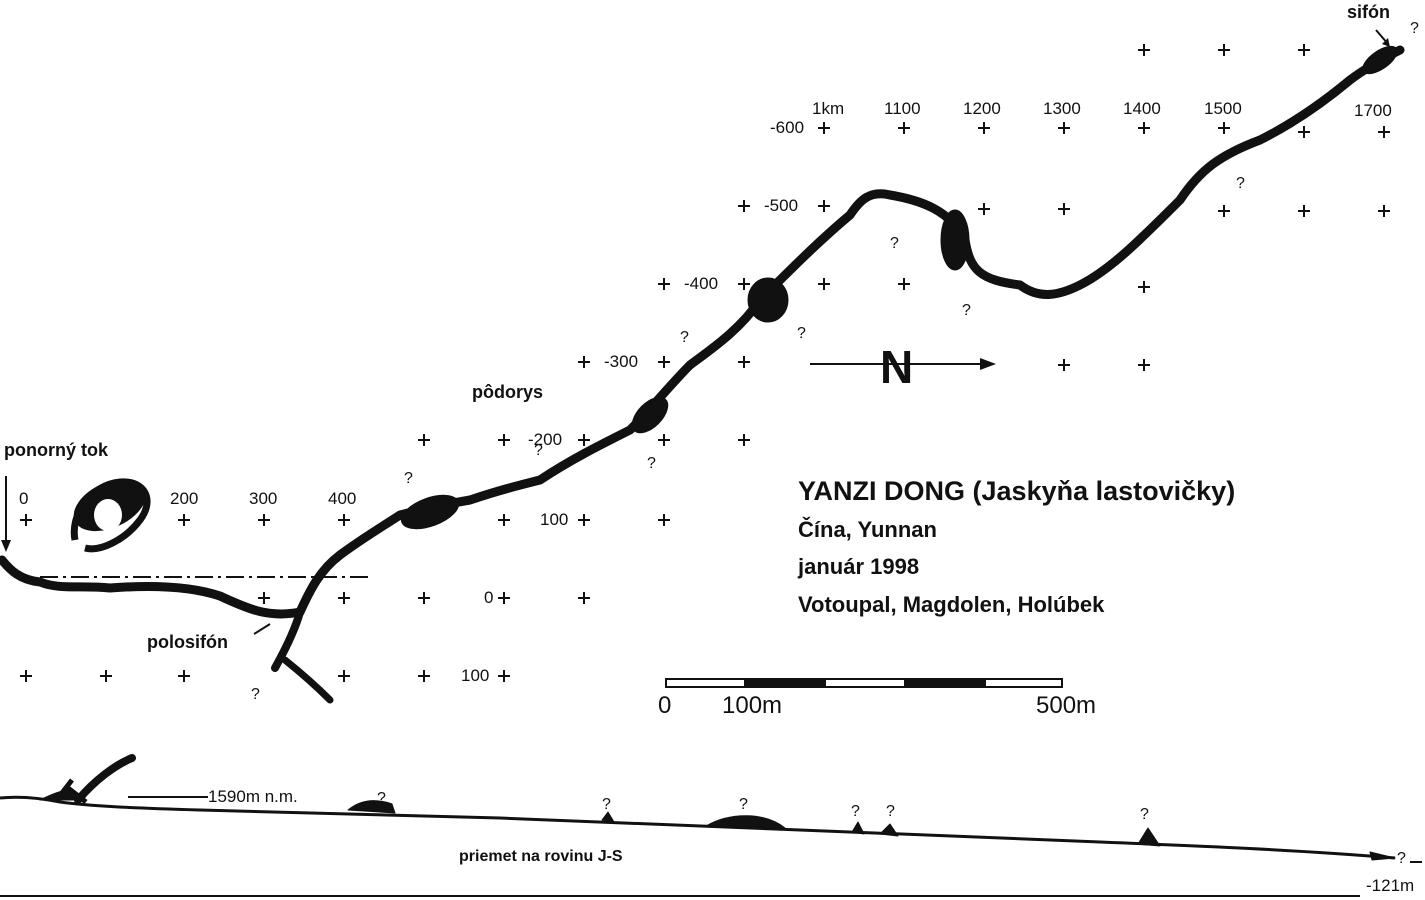  I want to click on map-title: YANZI DONG (Jaskyňa lastovičky), so click(1017, 491).